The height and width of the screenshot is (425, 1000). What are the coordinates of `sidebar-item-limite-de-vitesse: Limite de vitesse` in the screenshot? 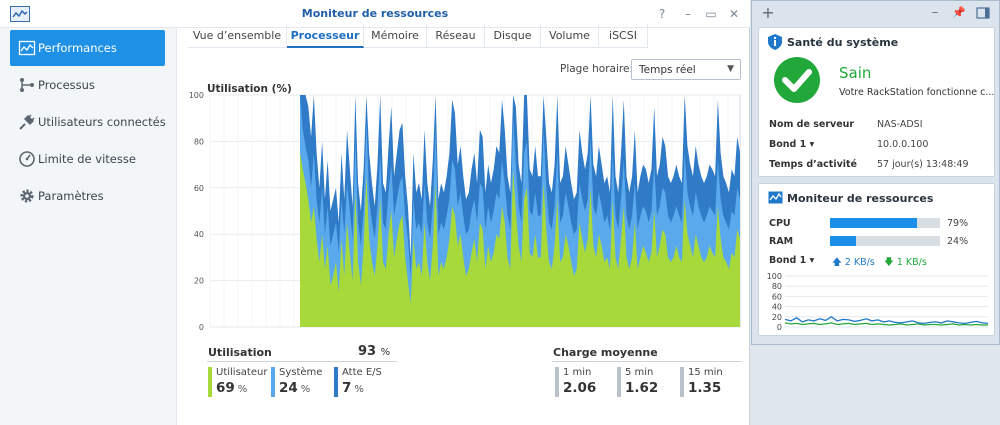 It's located at (87, 159).